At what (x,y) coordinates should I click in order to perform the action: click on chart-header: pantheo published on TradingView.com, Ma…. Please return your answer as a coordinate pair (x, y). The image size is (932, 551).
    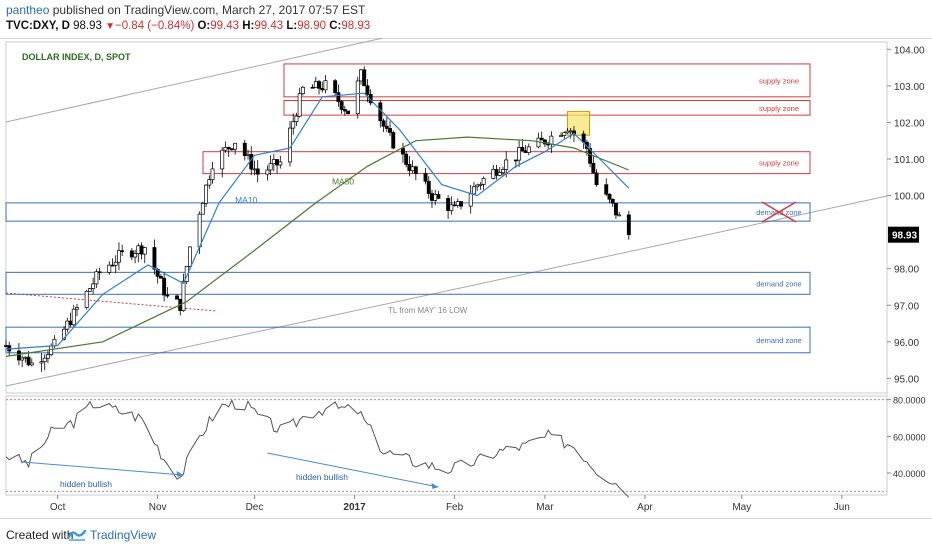
    Looking at the image, I should click on (466, 19).